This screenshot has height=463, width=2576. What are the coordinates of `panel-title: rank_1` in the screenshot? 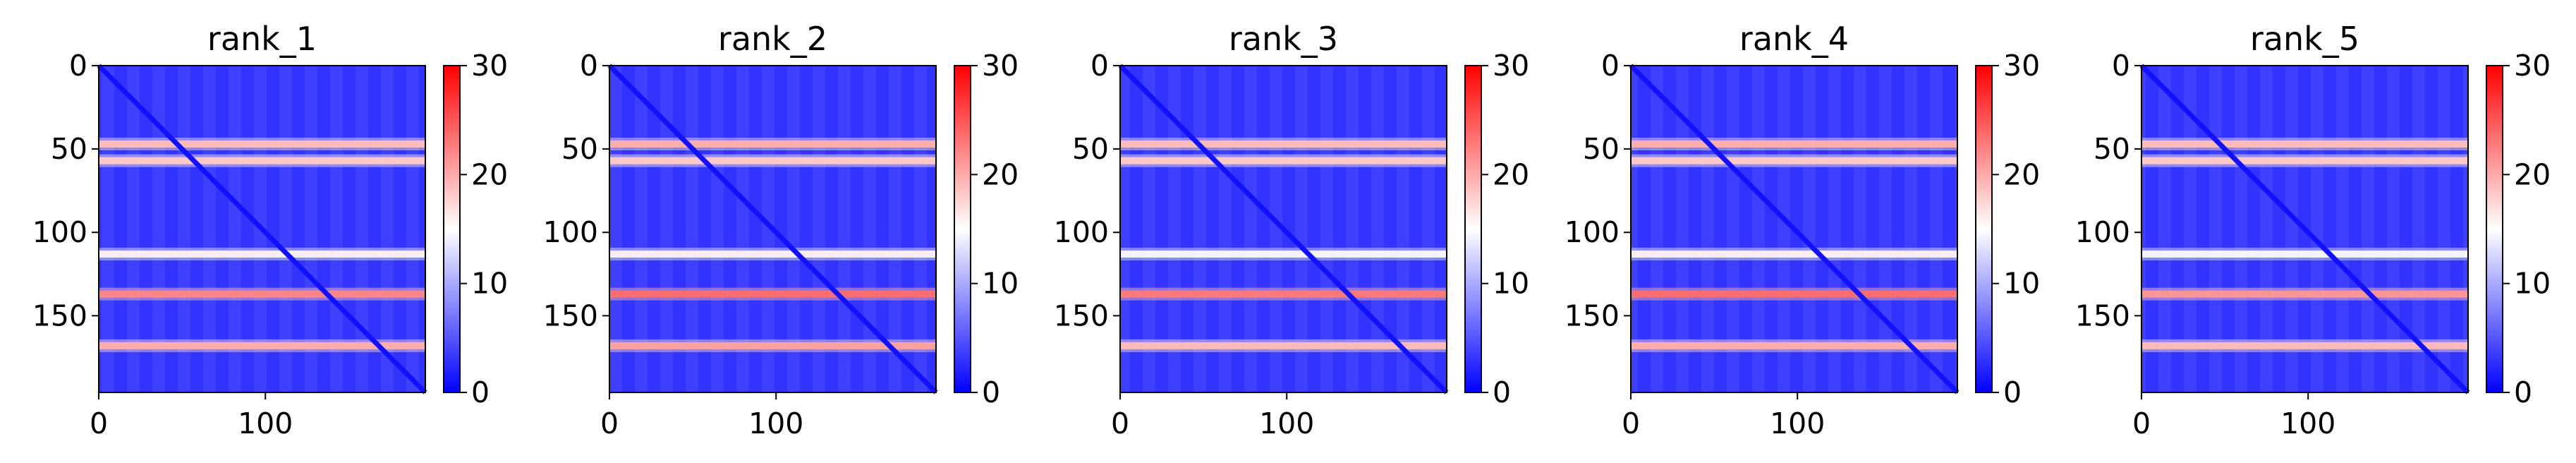 It's located at (262, 39).